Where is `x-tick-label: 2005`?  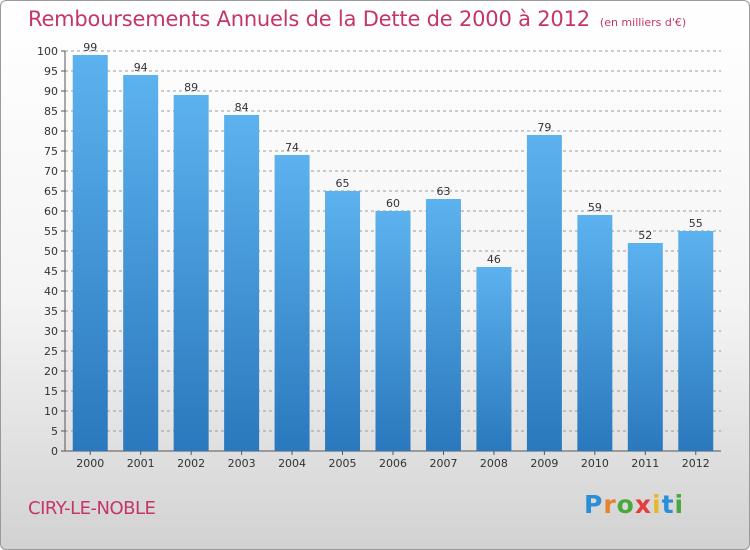 x-tick-label: 2005 is located at coordinates (343, 463).